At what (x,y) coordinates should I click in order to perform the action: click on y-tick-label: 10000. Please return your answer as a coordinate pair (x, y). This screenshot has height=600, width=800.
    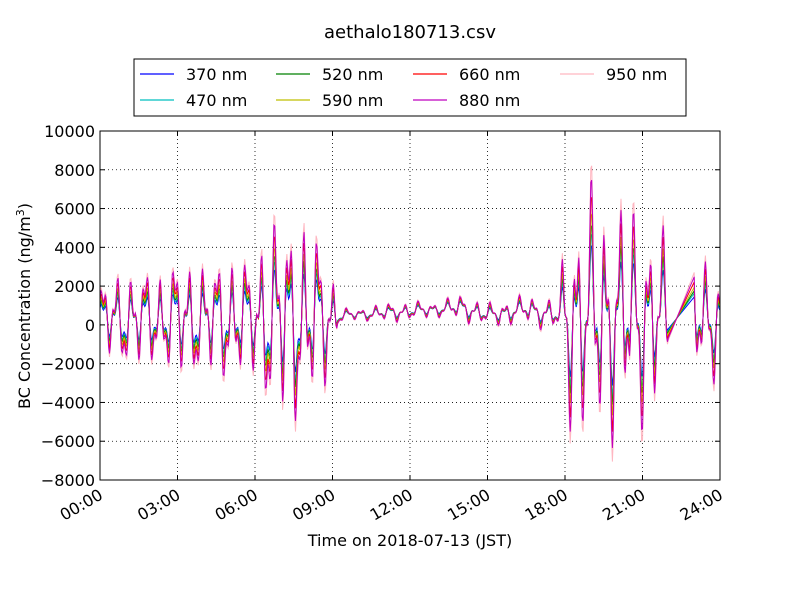
    Looking at the image, I should click on (69, 131).